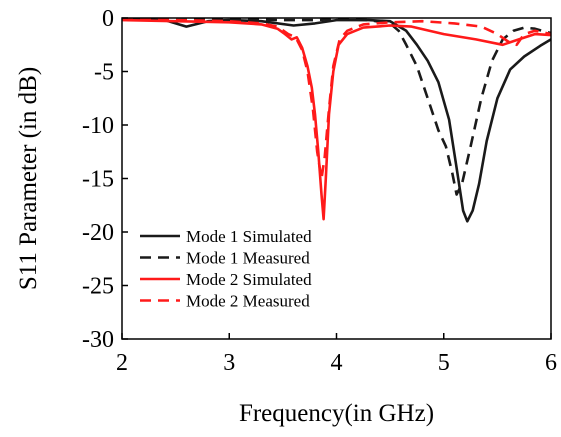 Image resolution: width=561 pixels, height=437 pixels. I want to click on x-tick-label: 4, so click(337, 363).